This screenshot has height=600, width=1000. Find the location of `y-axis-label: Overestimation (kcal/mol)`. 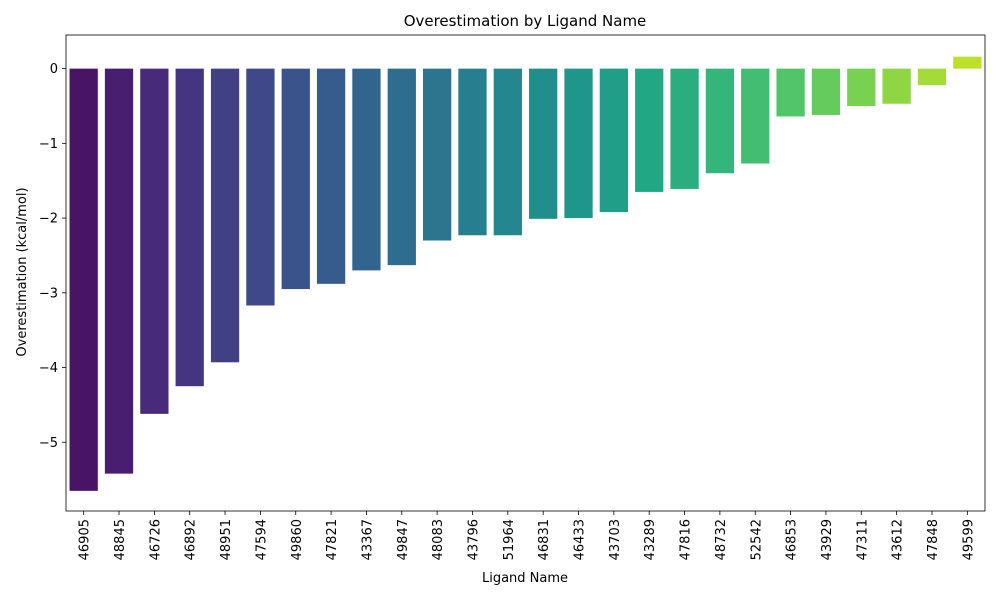

y-axis-label: Overestimation (kcal/mol) is located at coordinates (22, 271).